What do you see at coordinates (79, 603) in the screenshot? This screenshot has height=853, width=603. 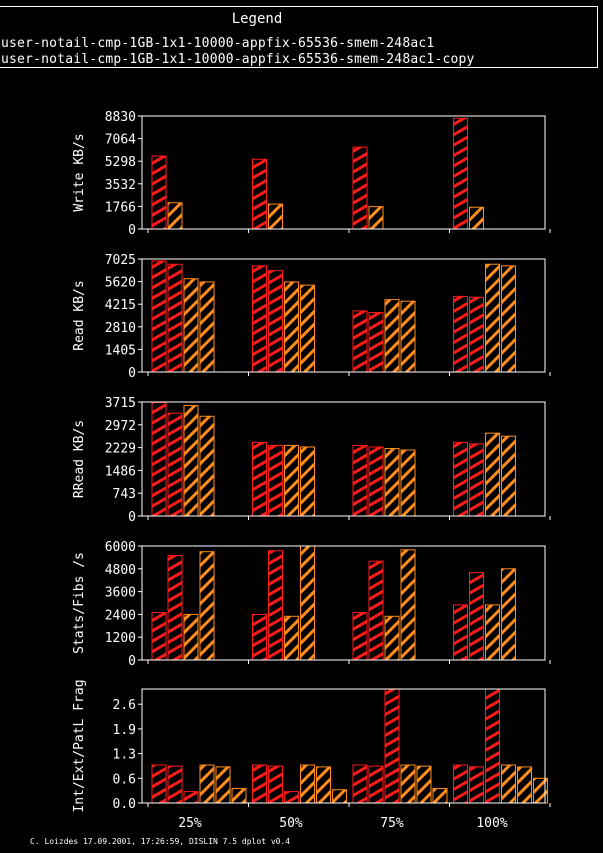 I see `y-axis-label: Stats/Fibs /s` at bounding box center [79, 603].